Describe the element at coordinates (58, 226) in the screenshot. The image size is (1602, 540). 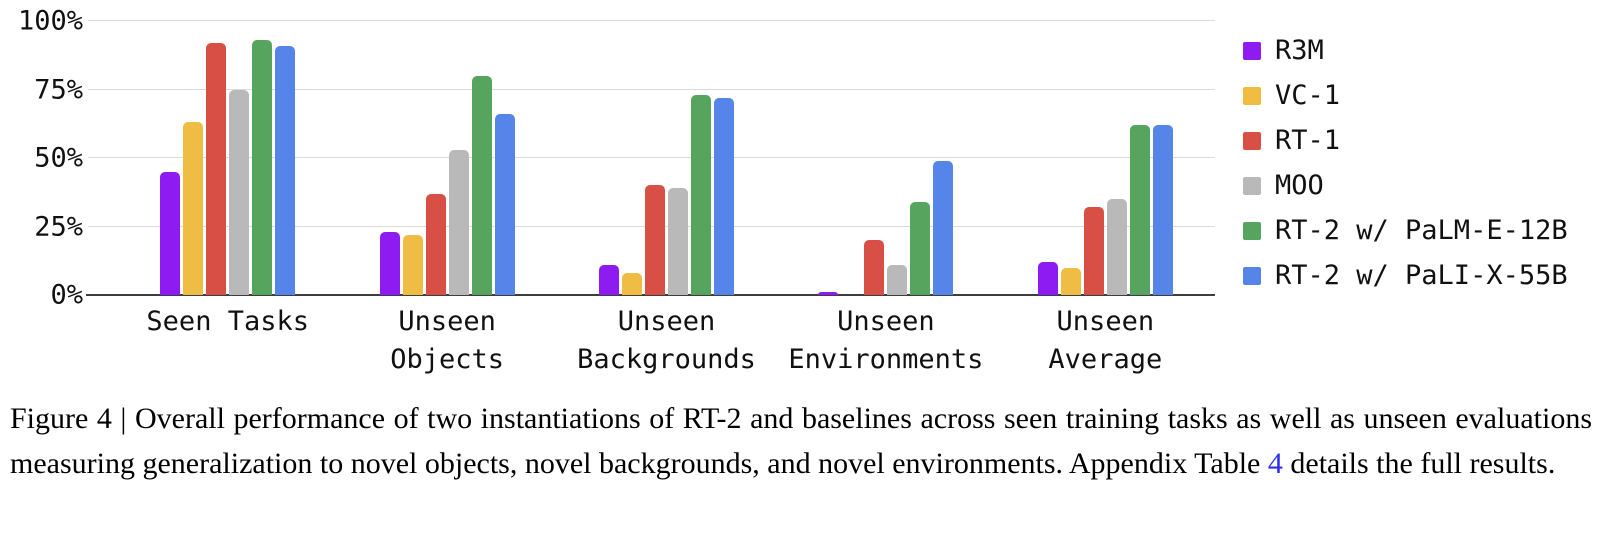
I see `y-tick-label: 25%` at that location.